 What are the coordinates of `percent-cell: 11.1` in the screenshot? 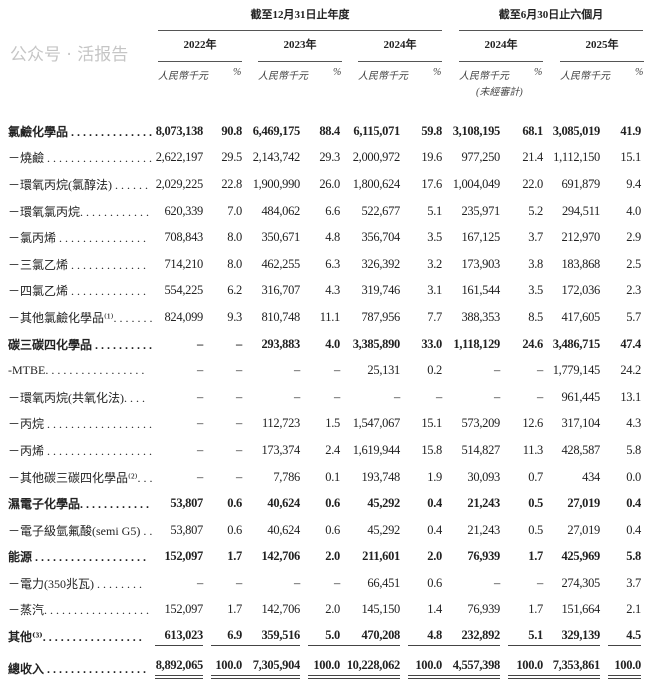 It's located at (330, 316).